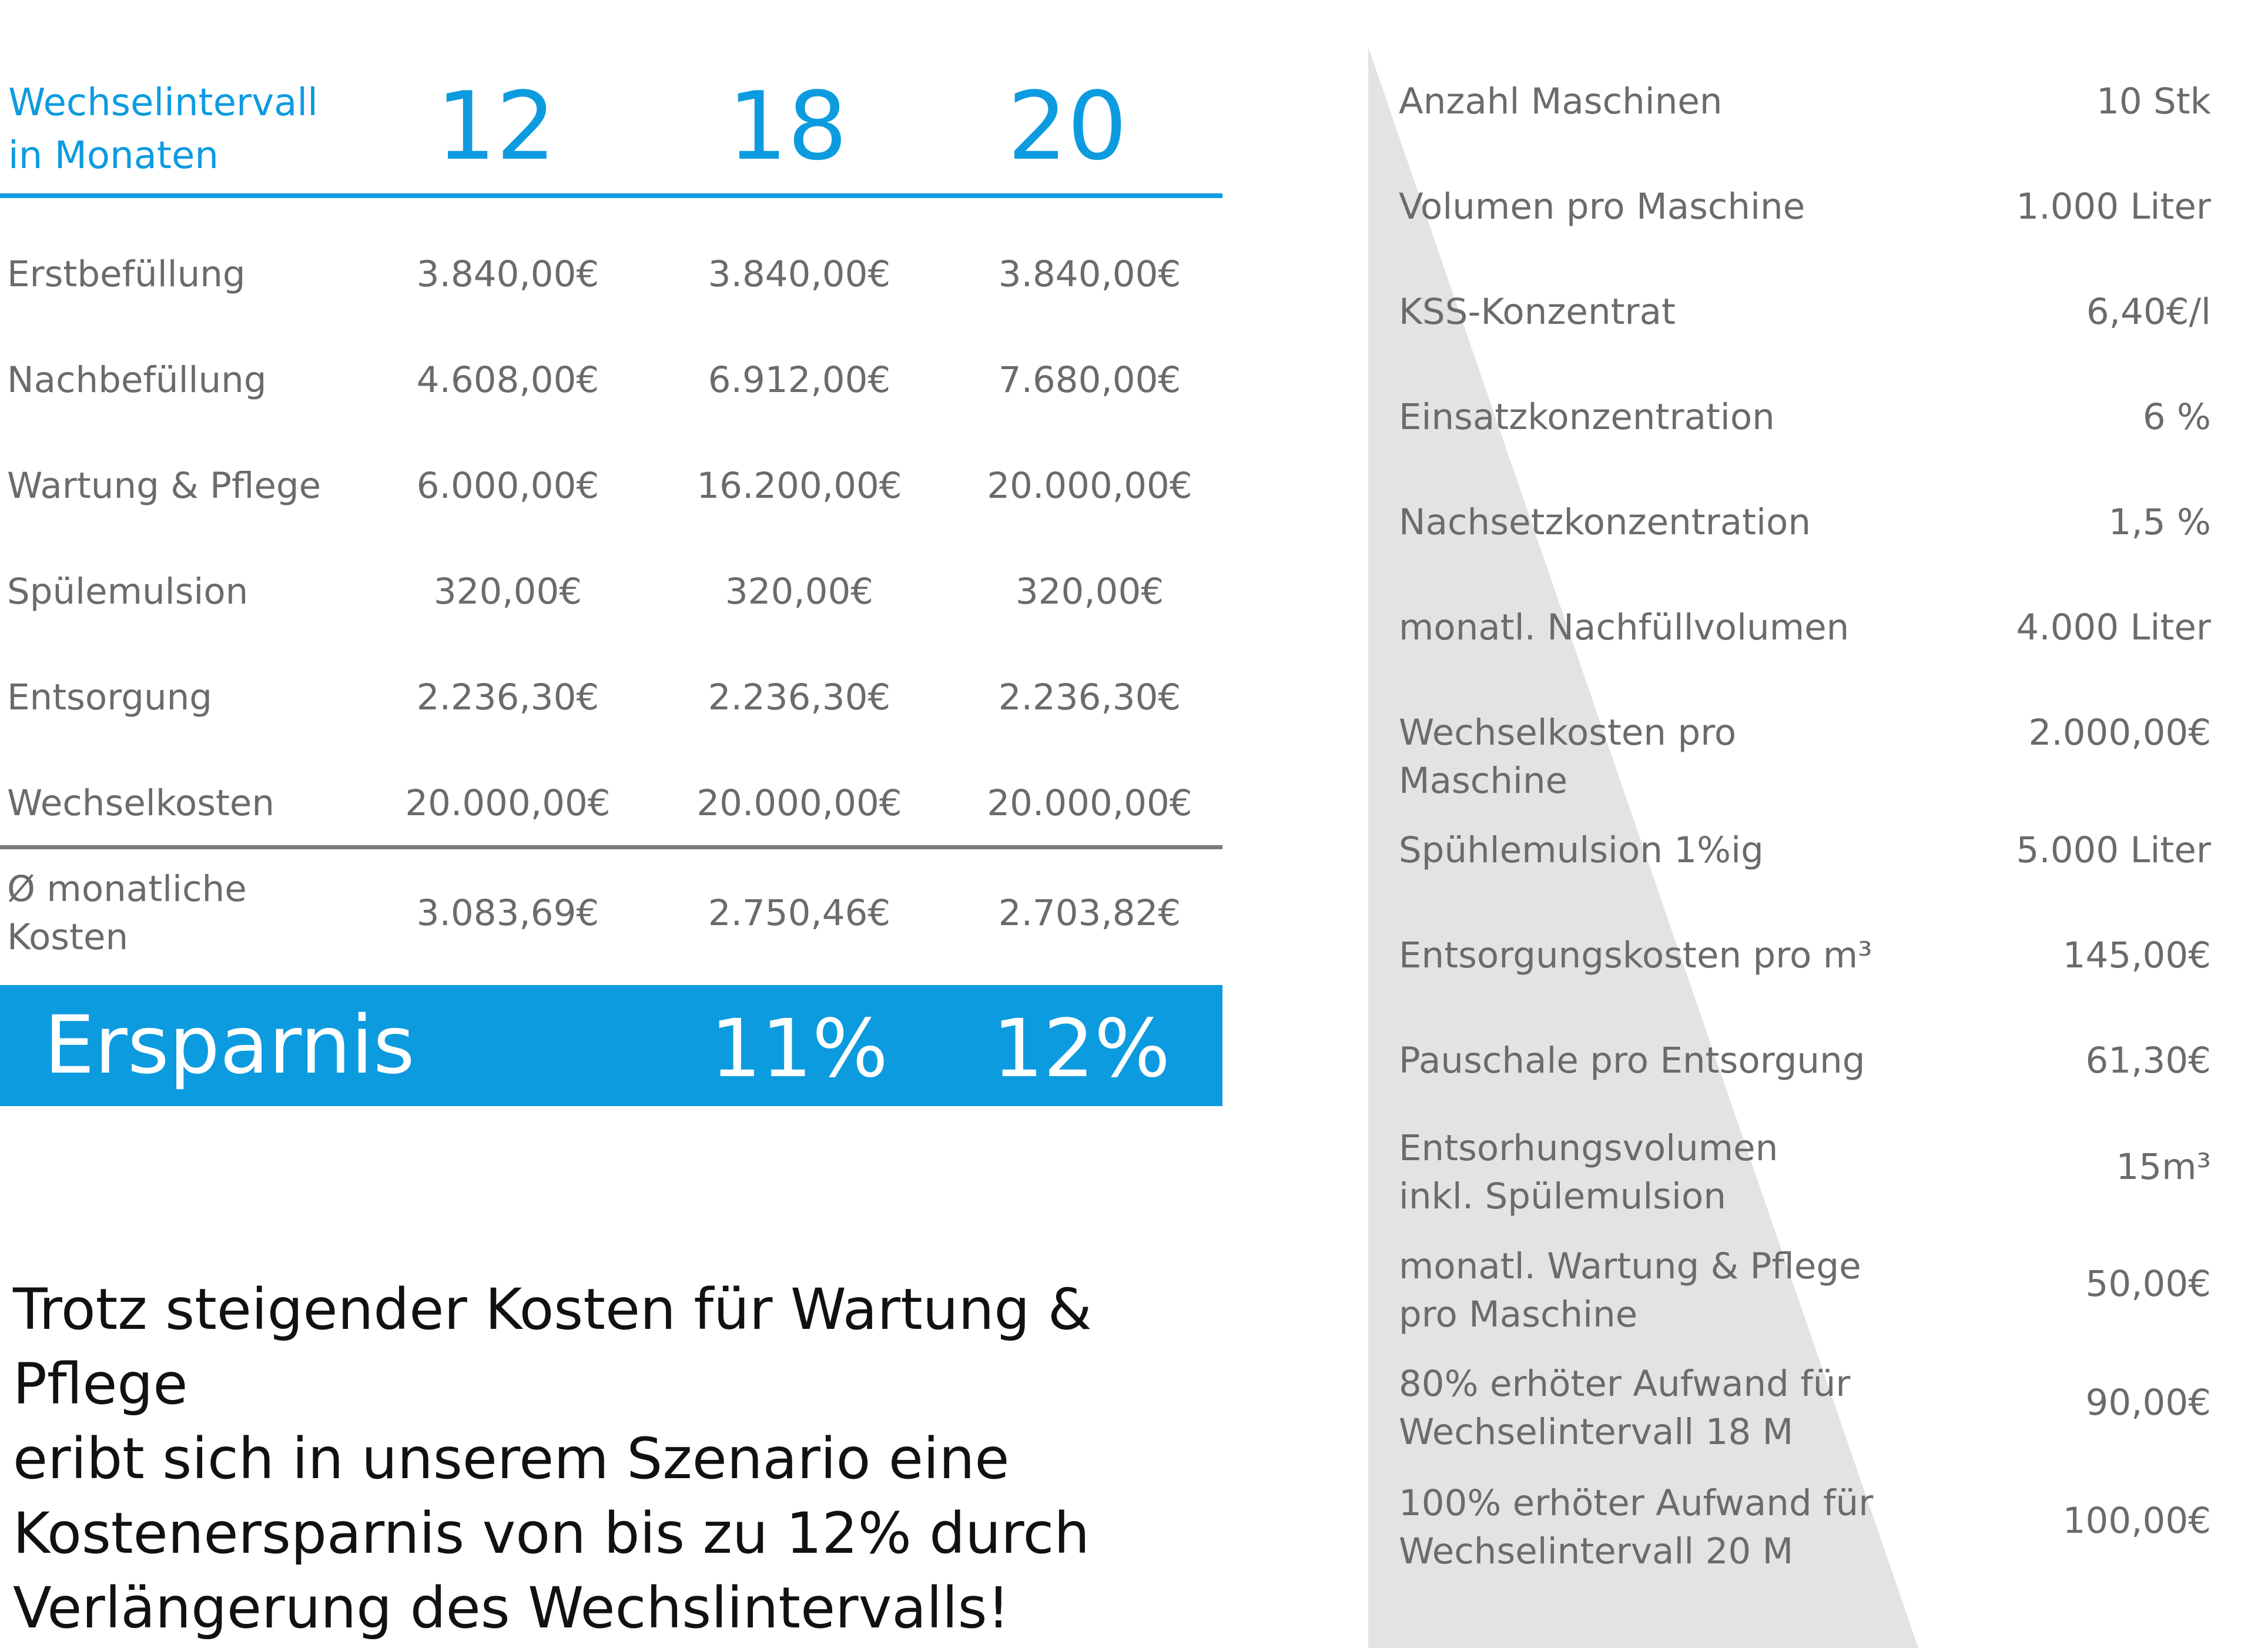 The height and width of the screenshot is (1648, 2268). Describe the element at coordinates (2136, 1521) in the screenshot. I see `parameter-value: 100,00€` at that location.